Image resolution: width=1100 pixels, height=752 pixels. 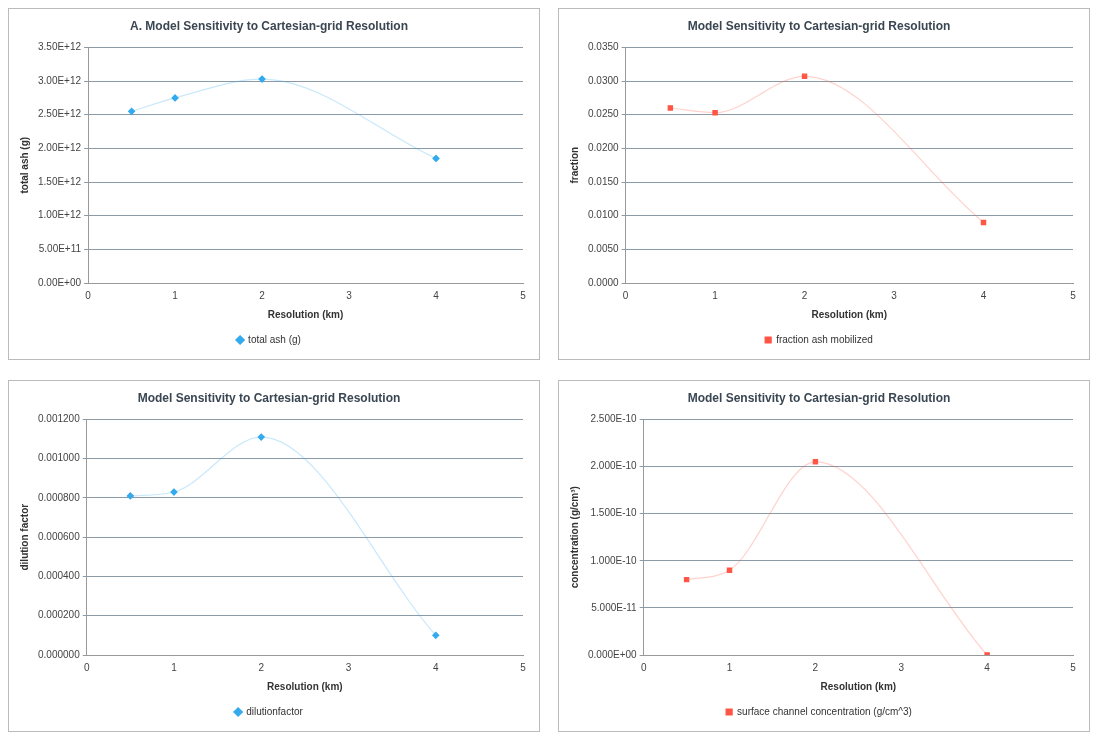 I want to click on y-tick-label: 3.00E+12, so click(x=59, y=80).